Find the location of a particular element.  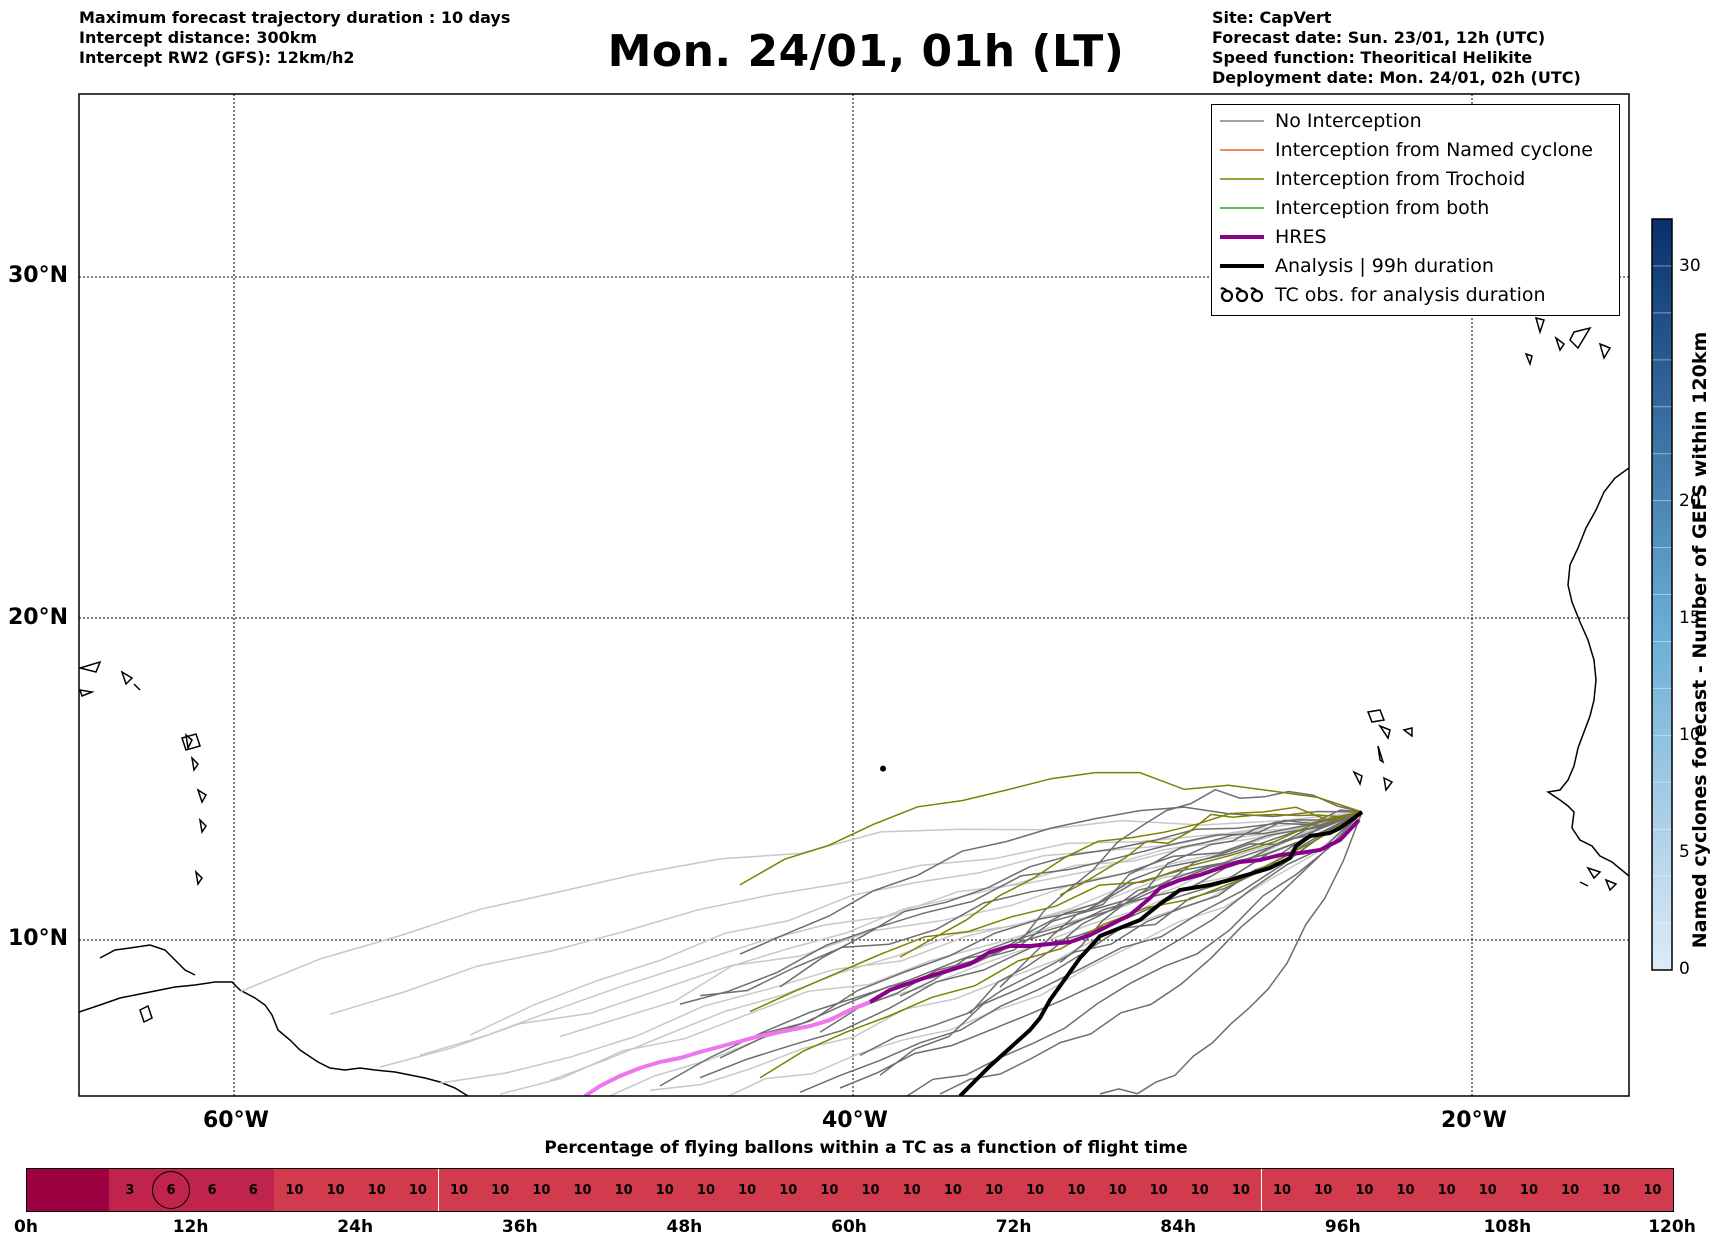

legend-label: Interception from Trochoid is located at coordinates (1400, 179).